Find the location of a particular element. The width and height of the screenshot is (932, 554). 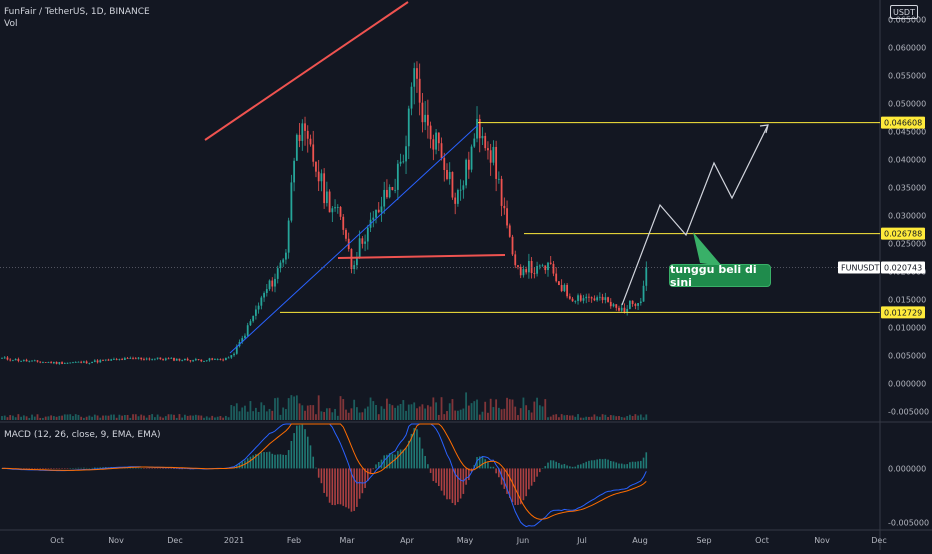

currency-badge: USDT is located at coordinates (904, 12).